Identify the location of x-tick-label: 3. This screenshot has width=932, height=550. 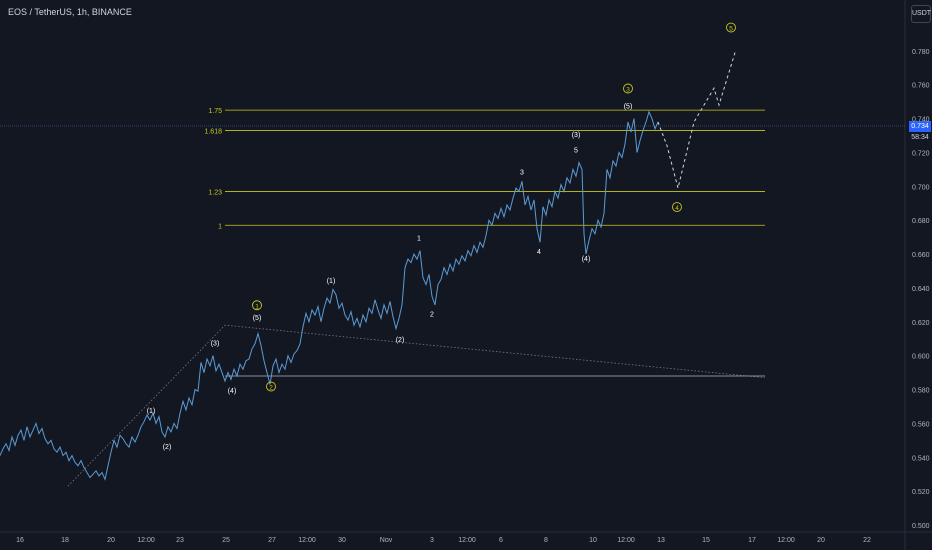
(432, 540).